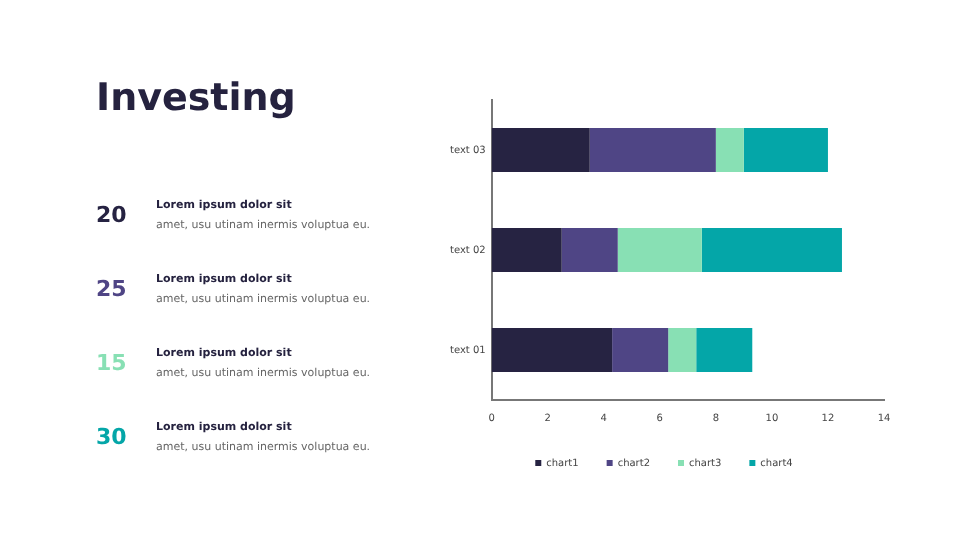 Image resolution: width=960 pixels, height=540 pixels. What do you see at coordinates (196, 98) in the screenshot?
I see `chart-title: Investing` at bounding box center [196, 98].